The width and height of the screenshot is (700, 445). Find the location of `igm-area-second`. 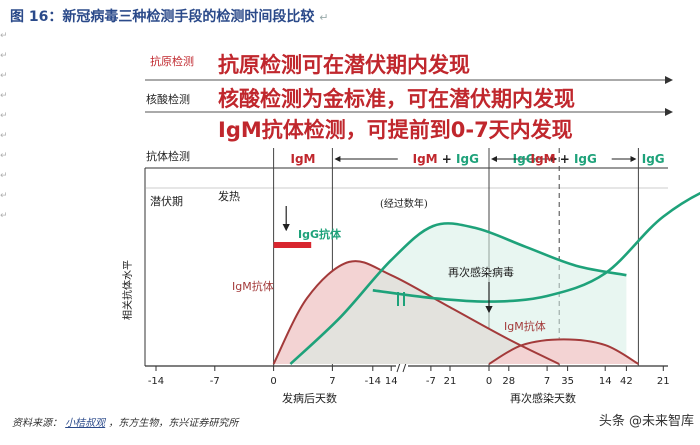

igm-area-second is located at coordinates (564, 351).